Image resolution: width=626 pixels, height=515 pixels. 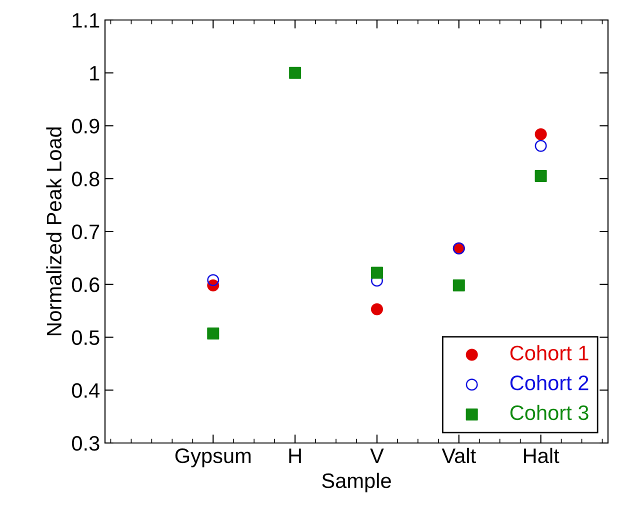 What do you see at coordinates (213, 458) in the screenshot?
I see `x-tick-label: Gypsum` at bounding box center [213, 458].